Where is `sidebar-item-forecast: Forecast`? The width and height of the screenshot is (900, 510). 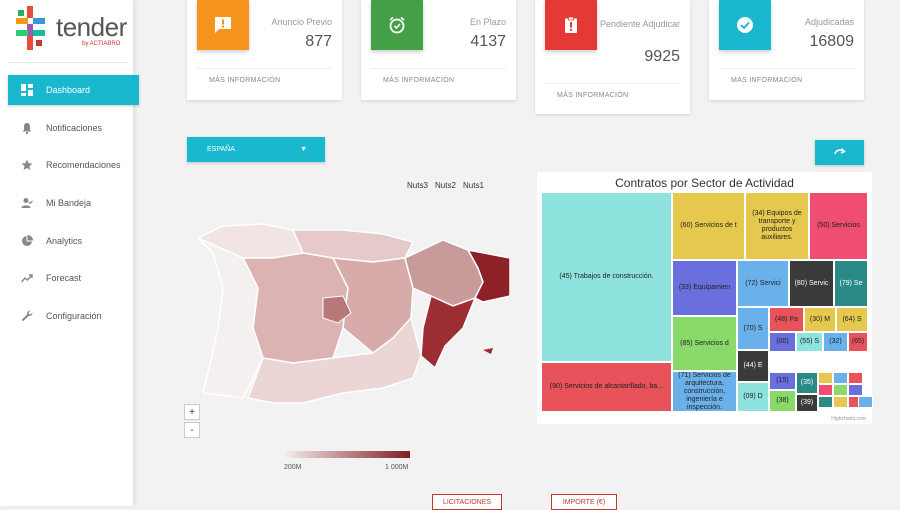 sidebar-item-forecast: Forecast is located at coordinates (73, 278).